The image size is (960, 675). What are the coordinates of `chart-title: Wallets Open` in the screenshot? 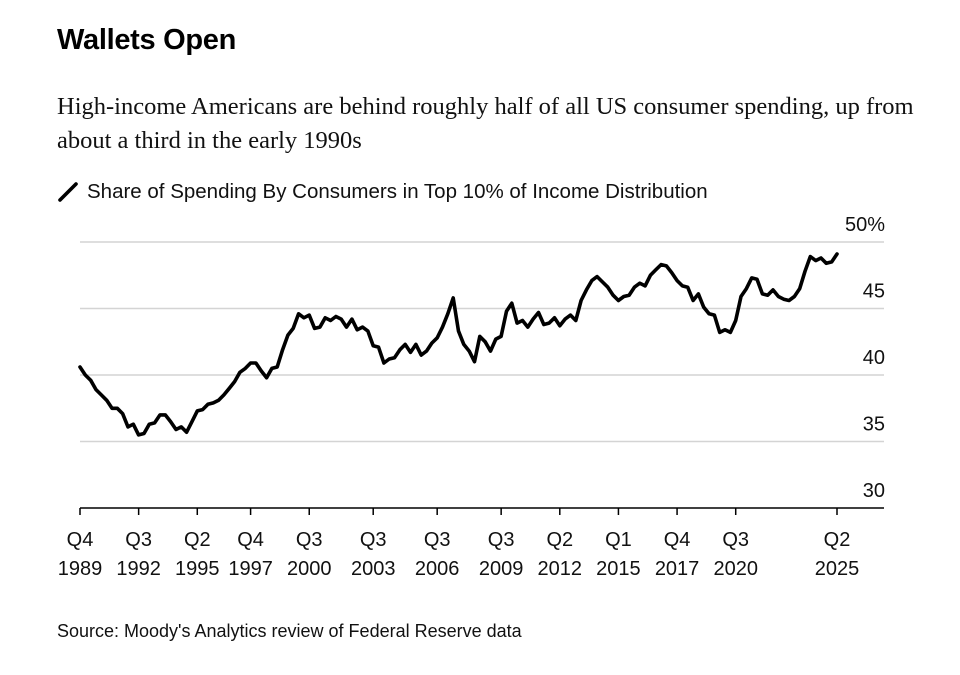 It's located at (147, 40).